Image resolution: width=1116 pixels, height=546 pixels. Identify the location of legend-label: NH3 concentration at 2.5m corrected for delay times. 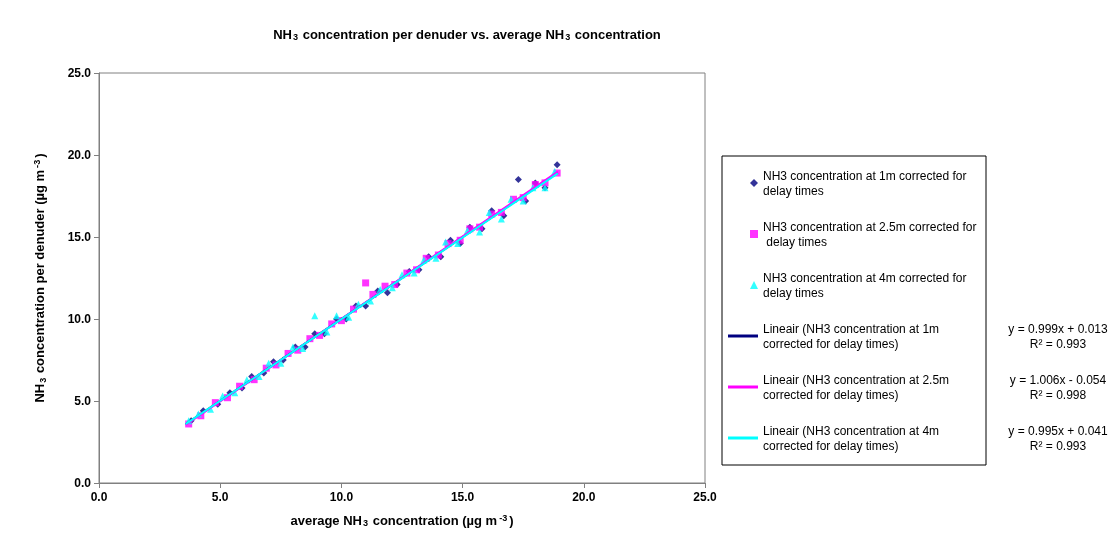
(870, 234).